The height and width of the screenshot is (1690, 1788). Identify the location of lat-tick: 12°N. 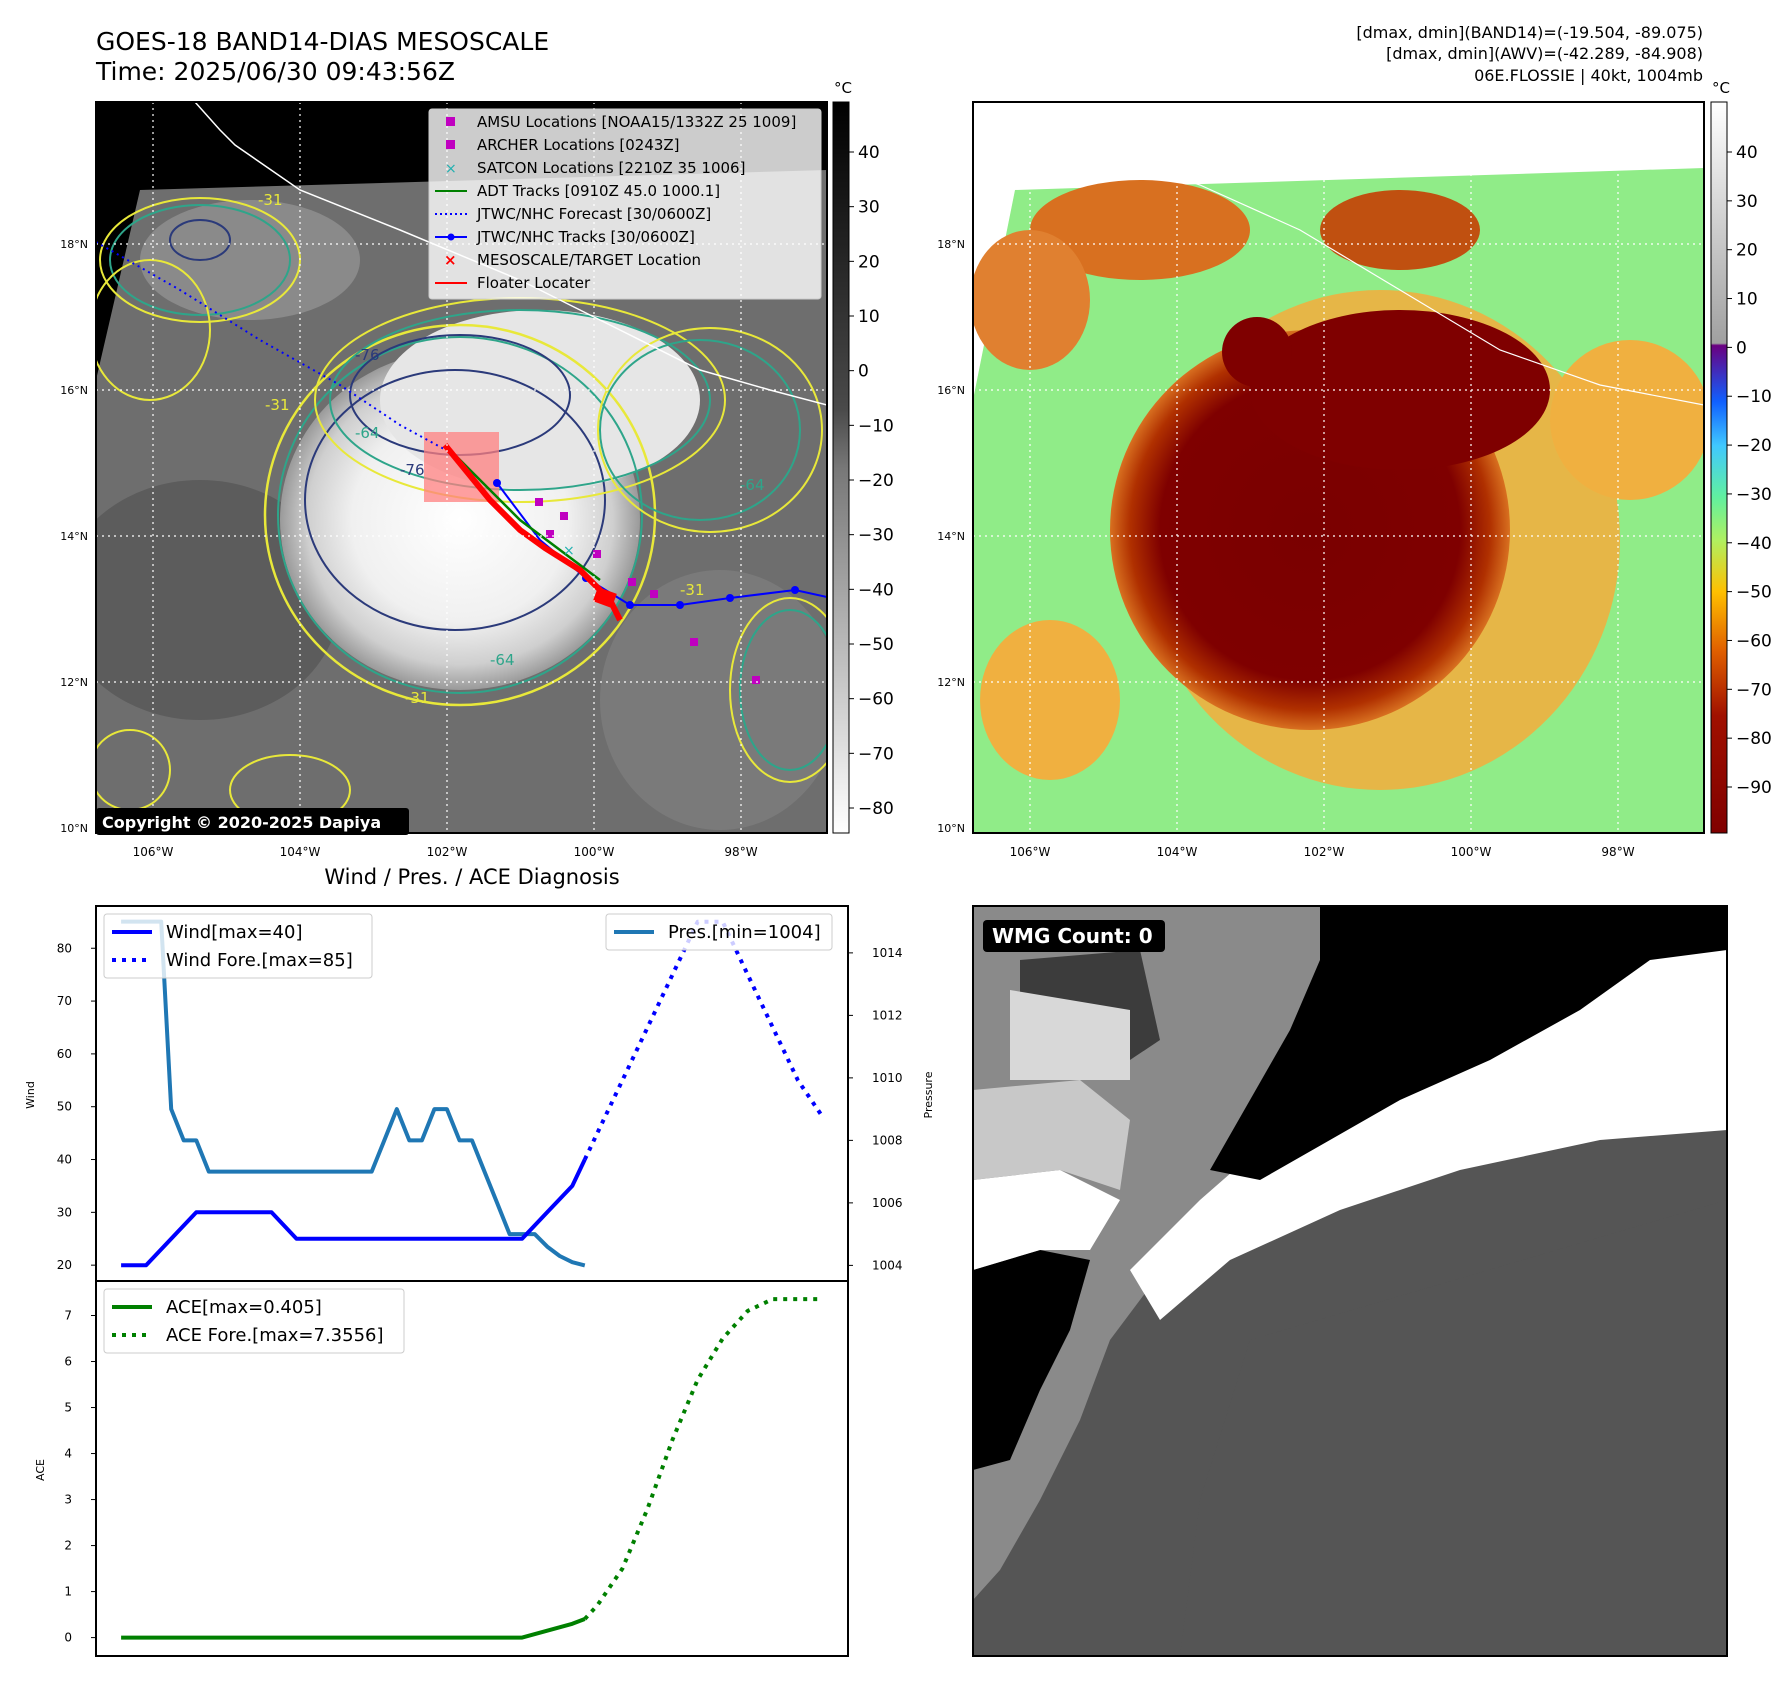
(74, 682).